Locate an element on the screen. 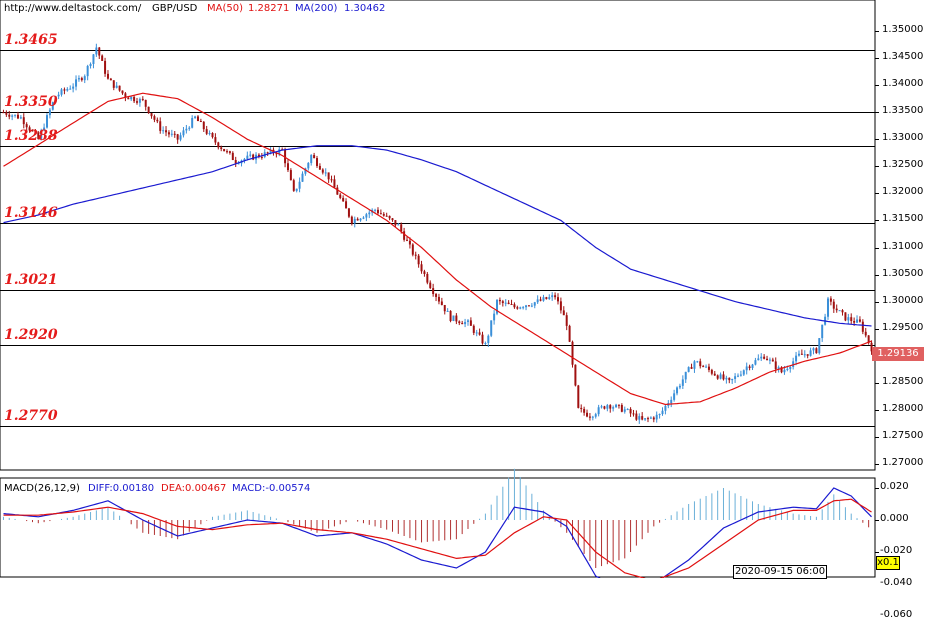 This screenshot has width=930, height=620. price-tick-label: 1.27000 is located at coordinates (903, 462).